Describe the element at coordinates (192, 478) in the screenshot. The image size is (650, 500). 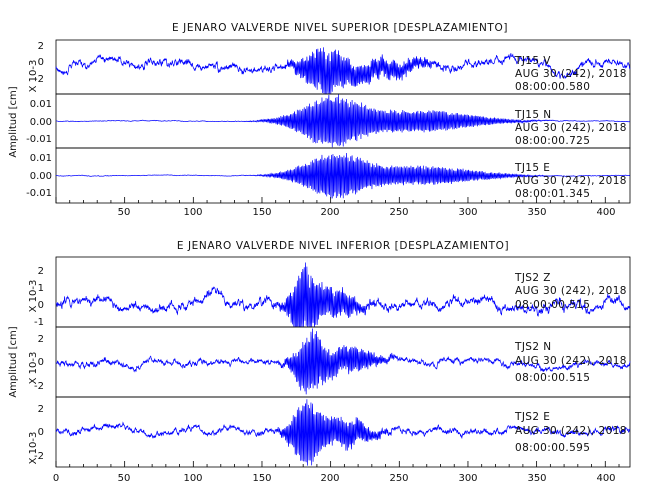
I see `bottom-xtick-100: 100` at that location.